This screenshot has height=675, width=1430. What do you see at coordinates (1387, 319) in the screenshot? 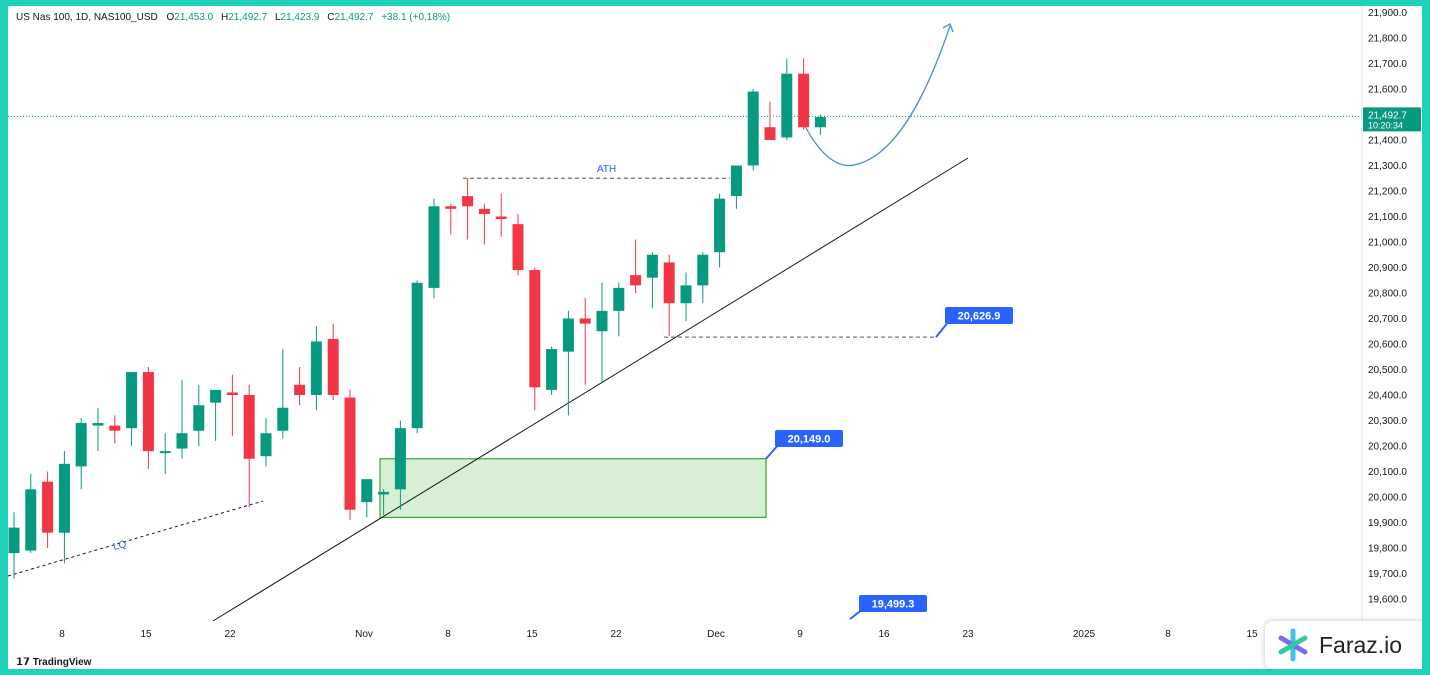
I see `y-tick-label: 20,700.0` at bounding box center [1387, 319].